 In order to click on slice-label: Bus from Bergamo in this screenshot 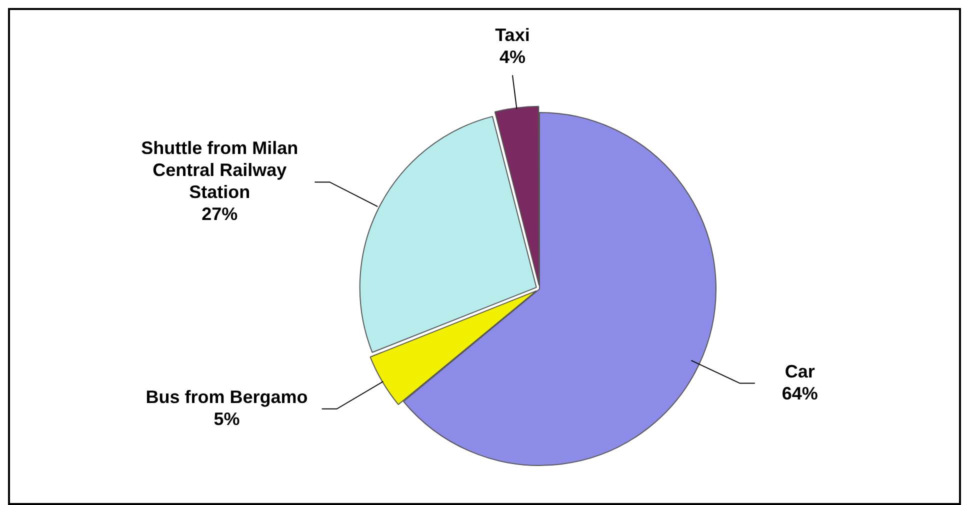, I will do `click(227, 396)`.